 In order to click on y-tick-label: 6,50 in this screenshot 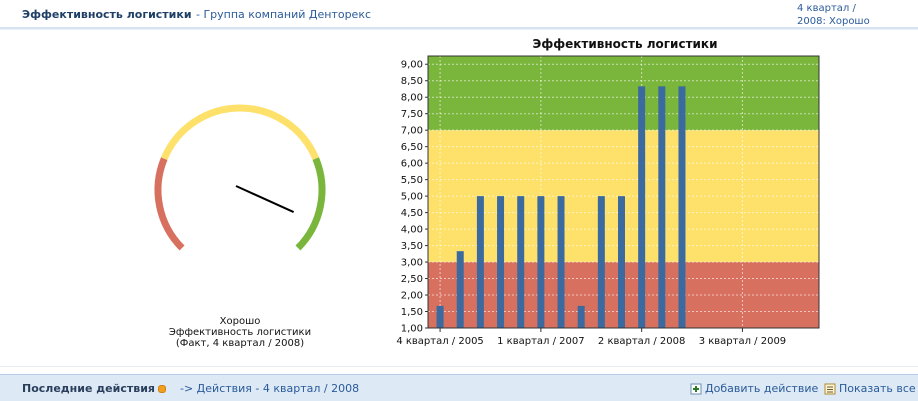, I will do `click(412, 147)`.